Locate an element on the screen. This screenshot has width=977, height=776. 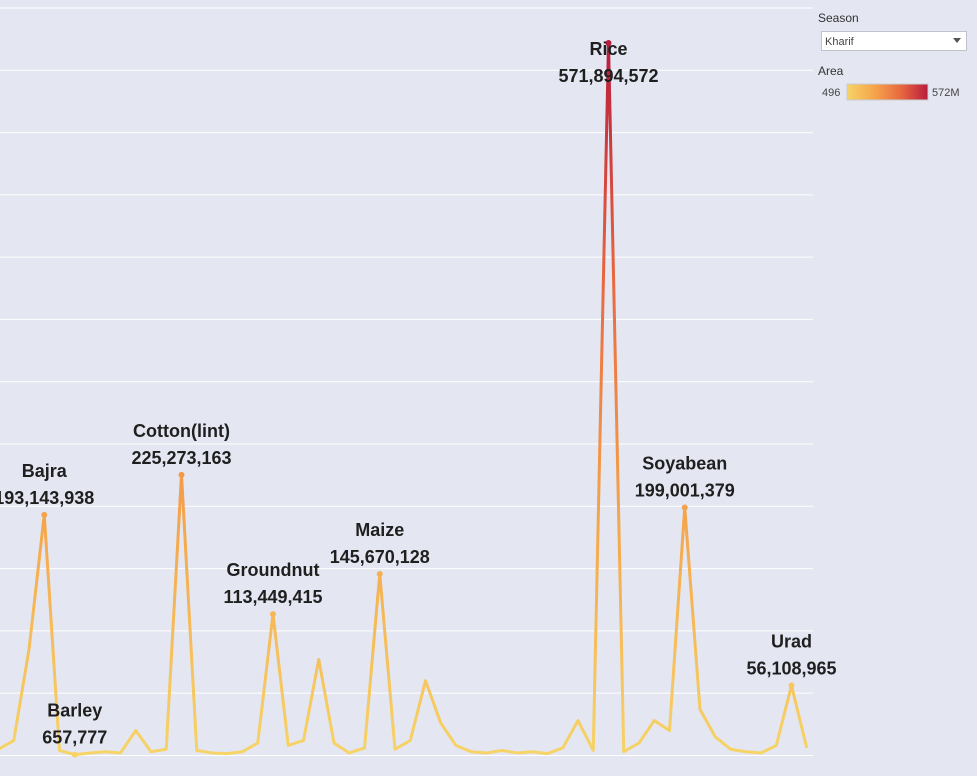
color-ramp-bar is located at coordinates (887, 92).